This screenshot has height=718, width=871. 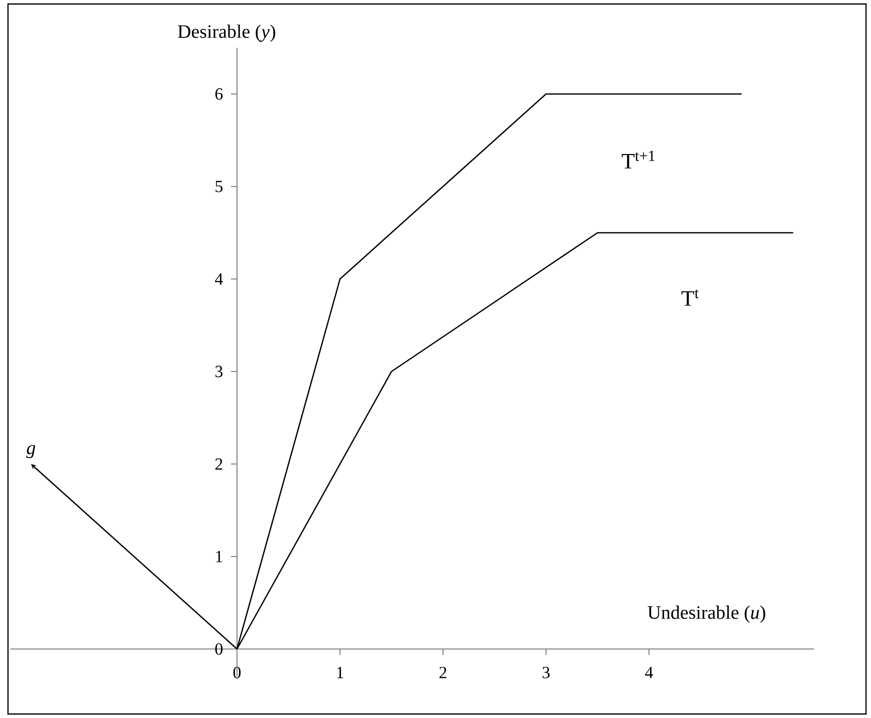 What do you see at coordinates (443, 672) in the screenshot?
I see `x-tick-label: 2` at bounding box center [443, 672].